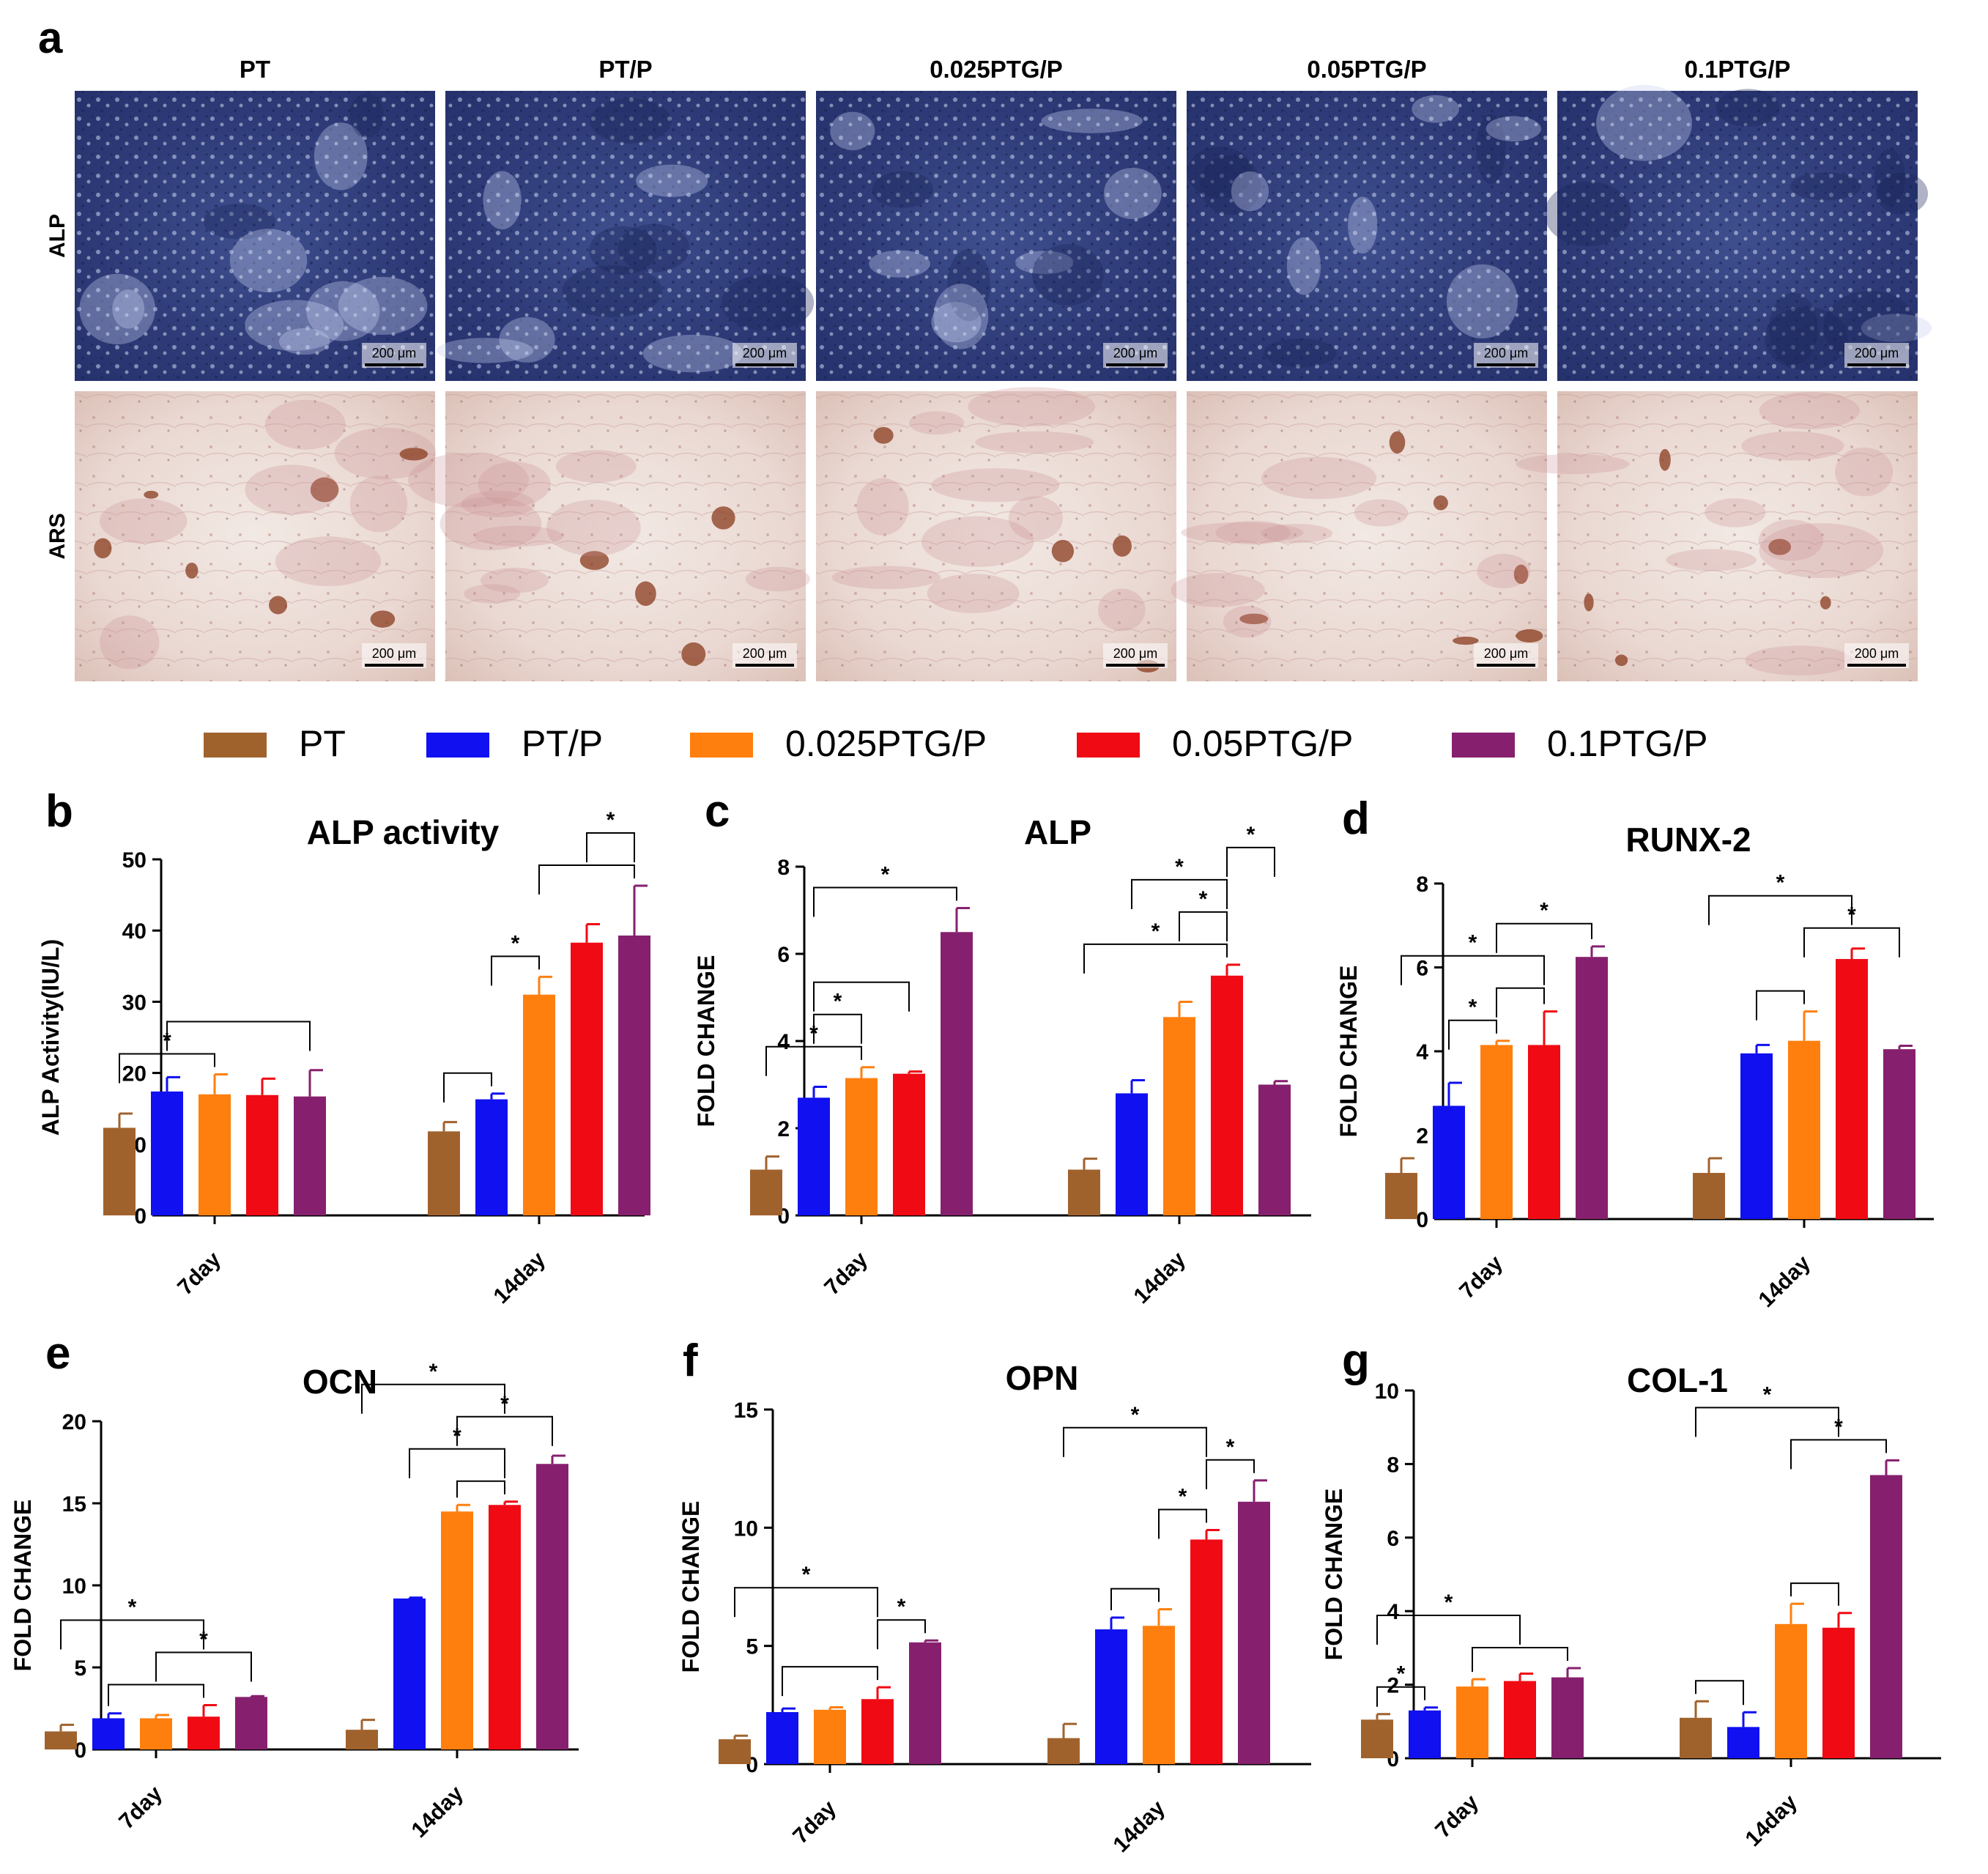 Image resolution: width=1988 pixels, height=1874 pixels. Describe the element at coordinates (1393, 1686) in the screenshot. I see `y-tick-label: 2` at that location.